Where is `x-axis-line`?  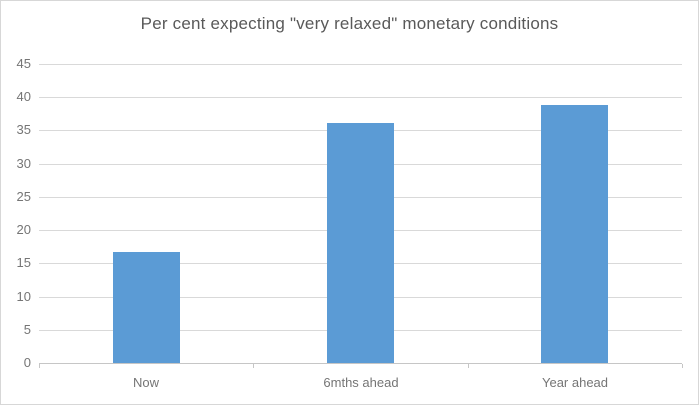
x-axis-line is located at coordinates (360, 363).